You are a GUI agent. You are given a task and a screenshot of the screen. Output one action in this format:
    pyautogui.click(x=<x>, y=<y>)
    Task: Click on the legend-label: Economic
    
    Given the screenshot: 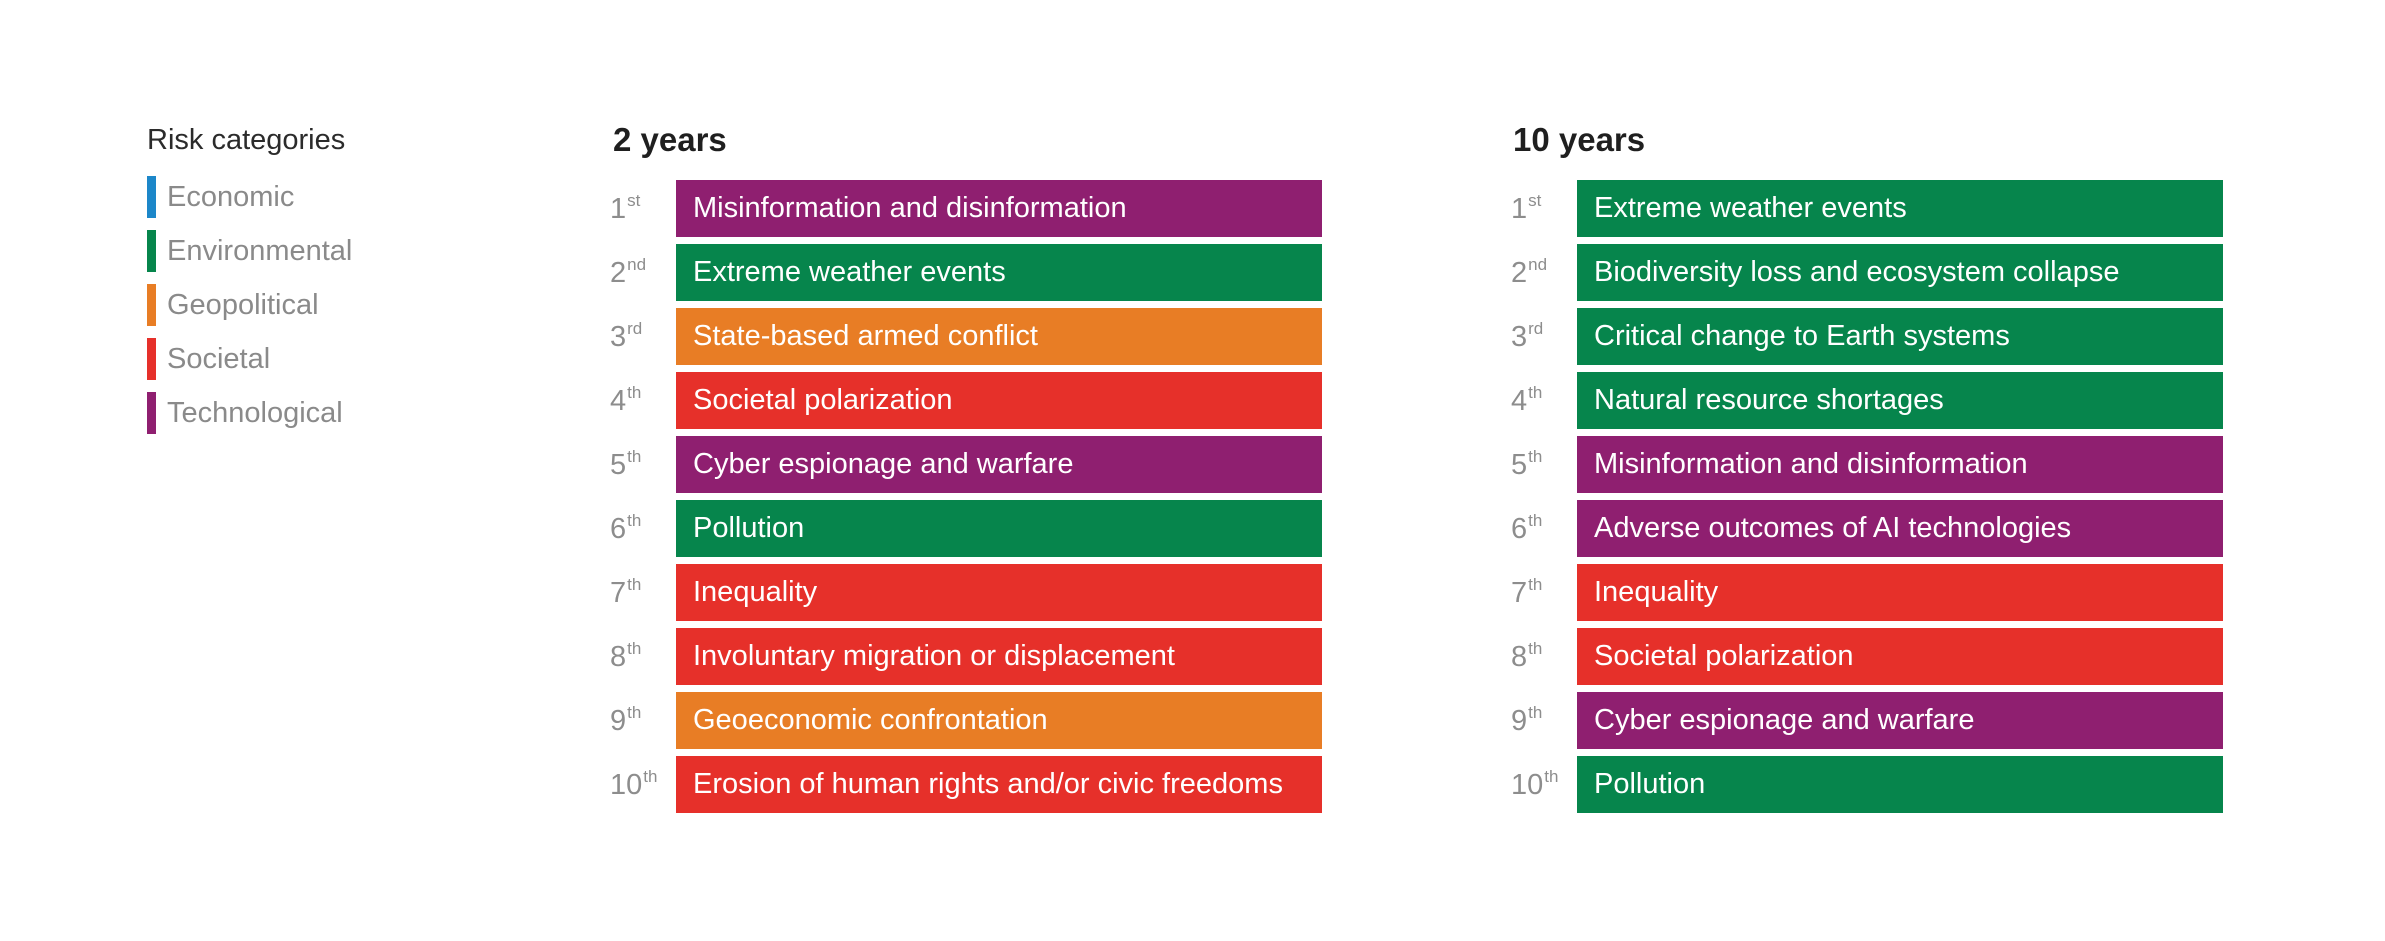 What is the action you would take?
    pyautogui.click(x=231, y=196)
    